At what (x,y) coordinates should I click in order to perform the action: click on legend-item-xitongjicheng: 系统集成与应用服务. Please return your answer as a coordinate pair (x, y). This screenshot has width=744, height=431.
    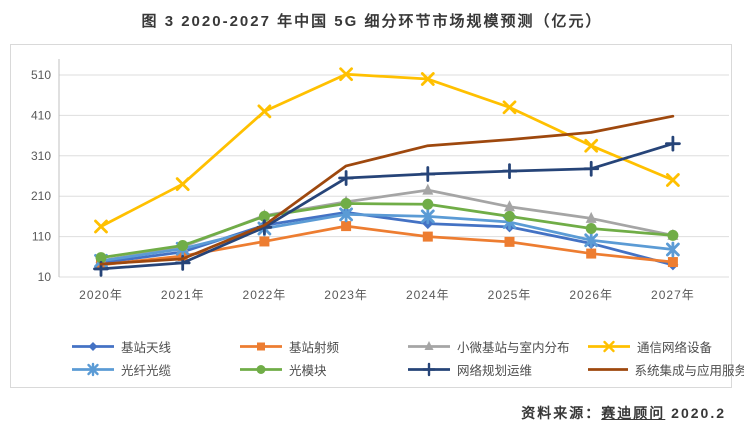
    Looking at the image, I should click on (665, 369).